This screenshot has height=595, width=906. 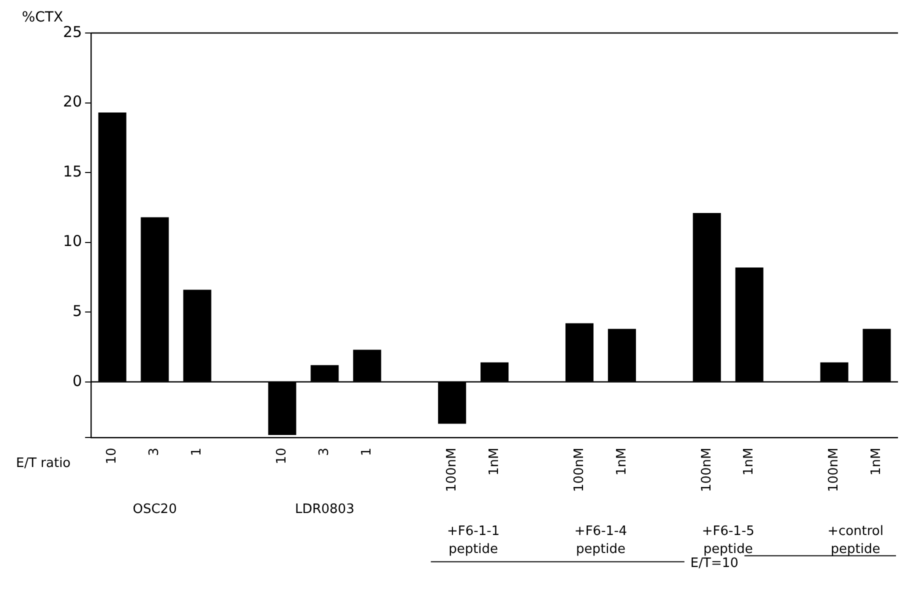 I want to click on y-tick-label: 15, so click(x=72, y=171).